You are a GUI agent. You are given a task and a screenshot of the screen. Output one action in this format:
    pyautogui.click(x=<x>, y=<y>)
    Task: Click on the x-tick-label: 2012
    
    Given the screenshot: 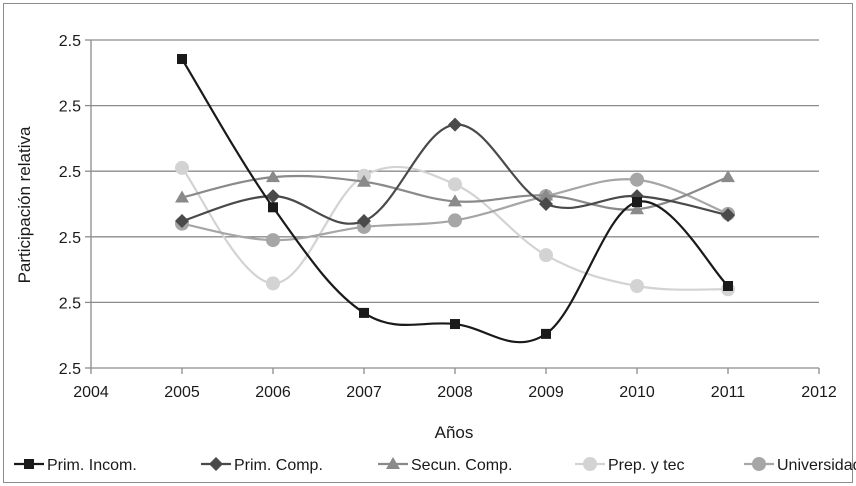 What is the action you would take?
    pyautogui.click(x=819, y=392)
    